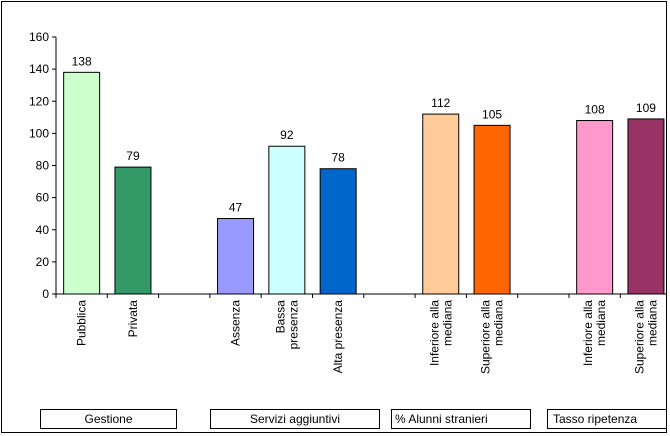 The width and height of the screenshot is (670, 436). What do you see at coordinates (280, 317) in the screenshot?
I see `category-label: Bassa` at bounding box center [280, 317].